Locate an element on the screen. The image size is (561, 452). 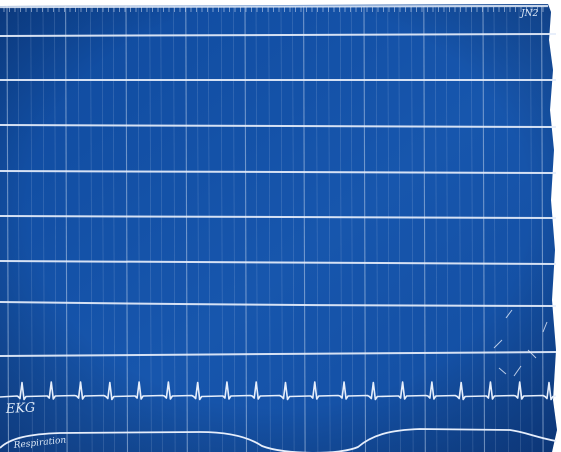
corner-mark: JN2 is located at coordinates (528, 14).